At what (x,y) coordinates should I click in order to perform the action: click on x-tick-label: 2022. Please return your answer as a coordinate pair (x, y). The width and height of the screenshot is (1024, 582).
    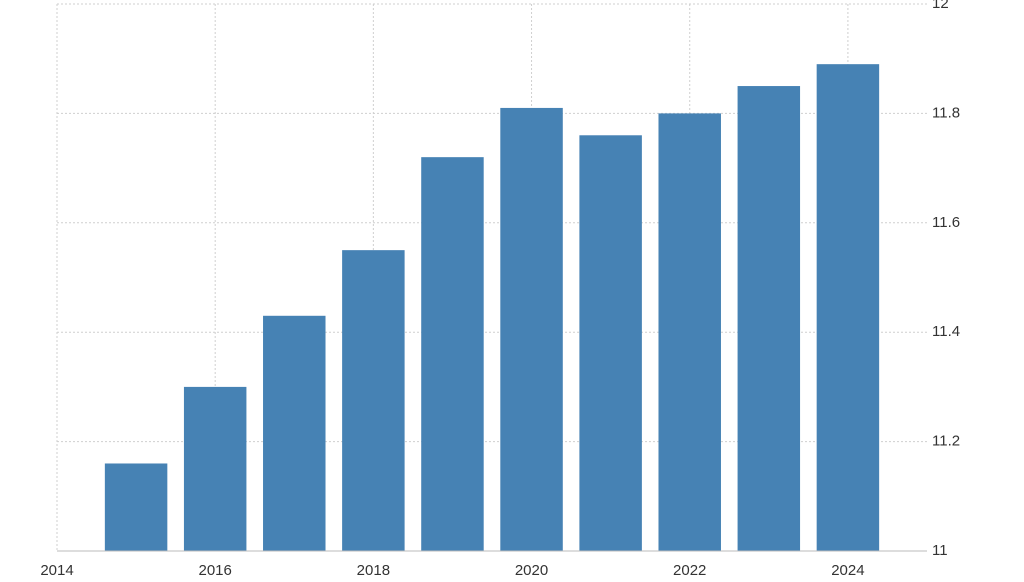
    Looking at the image, I should click on (689, 570).